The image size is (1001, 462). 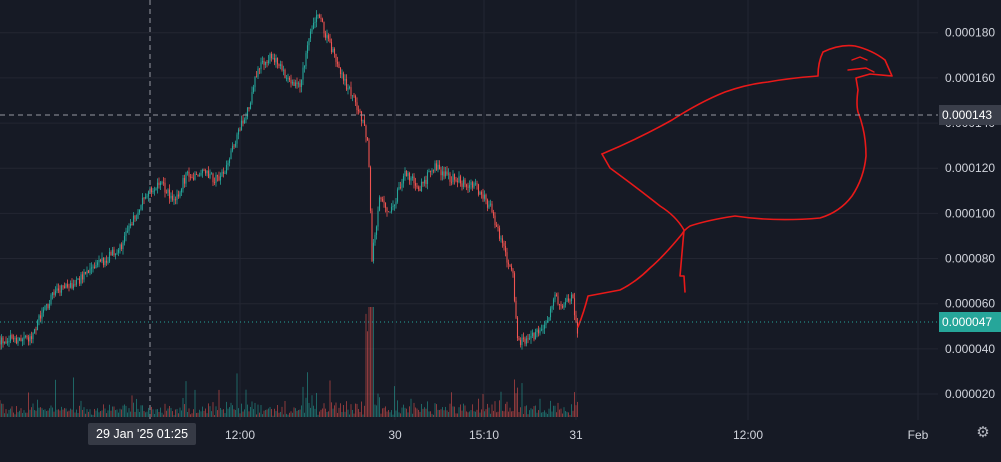 What do you see at coordinates (970, 349) in the screenshot?
I see `price-tick-label: 0.000040` at bounding box center [970, 349].